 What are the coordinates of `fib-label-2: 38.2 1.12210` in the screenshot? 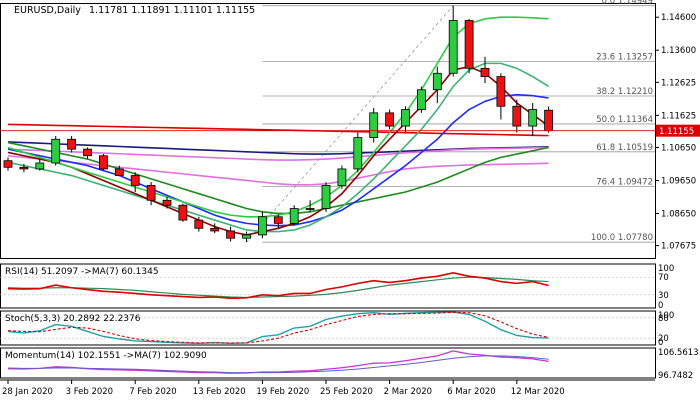 It's located at (624, 92).